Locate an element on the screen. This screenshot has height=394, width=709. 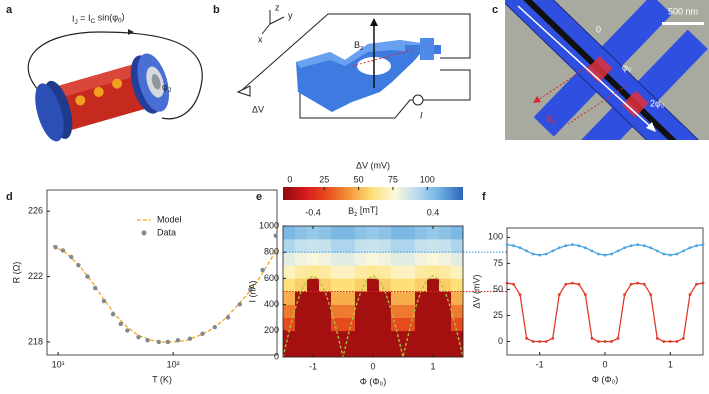
y-tick-label: 100 is located at coordinates (495, 237).